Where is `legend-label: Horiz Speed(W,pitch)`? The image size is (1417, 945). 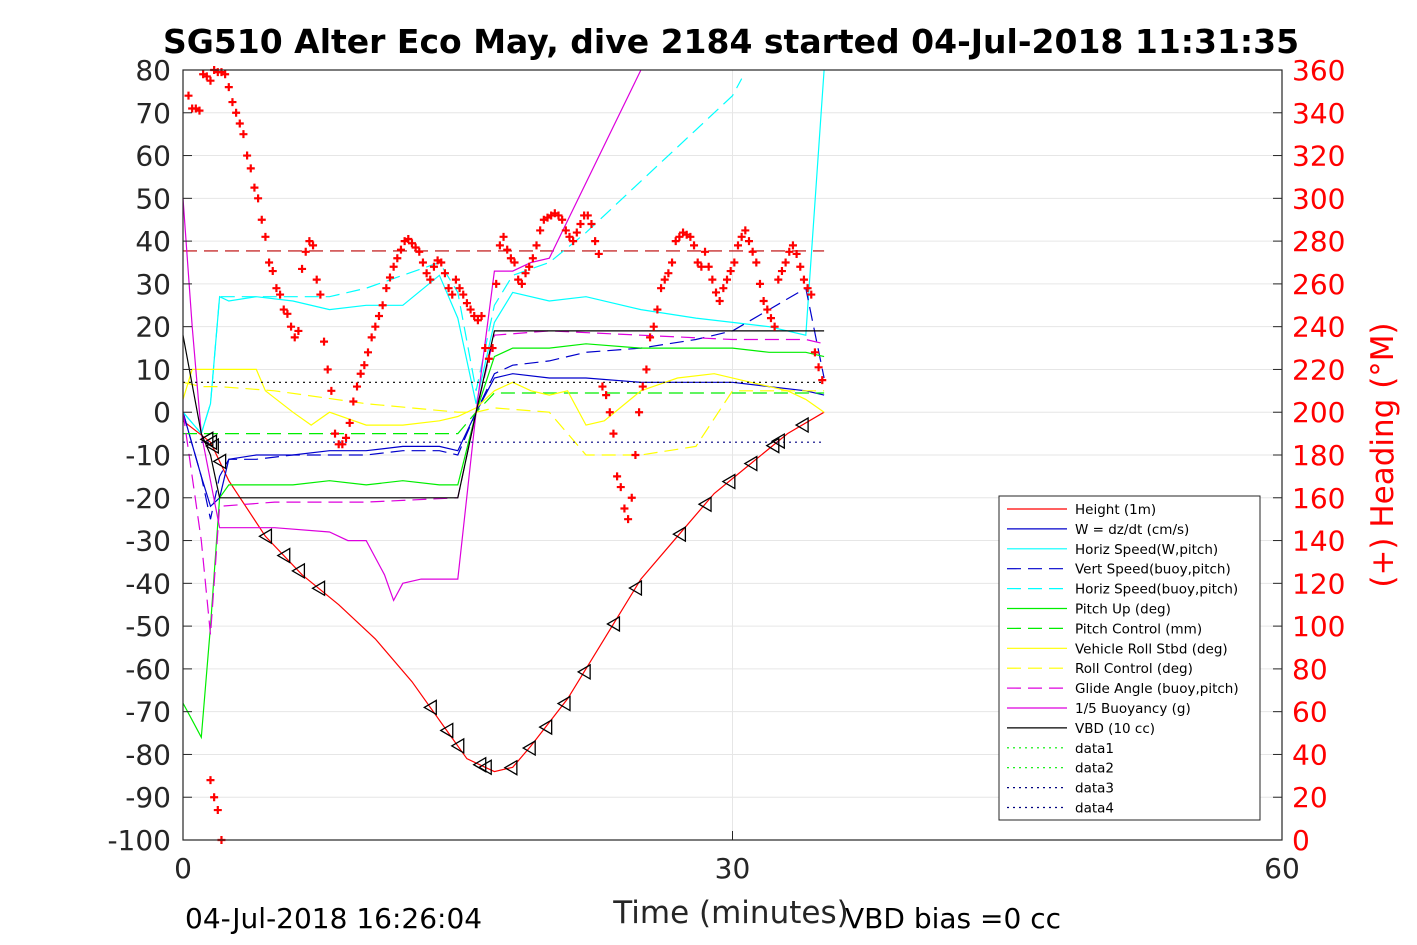 legend-label: Horiz Speed(W,pitch) is located at coordinates (1146, 550).